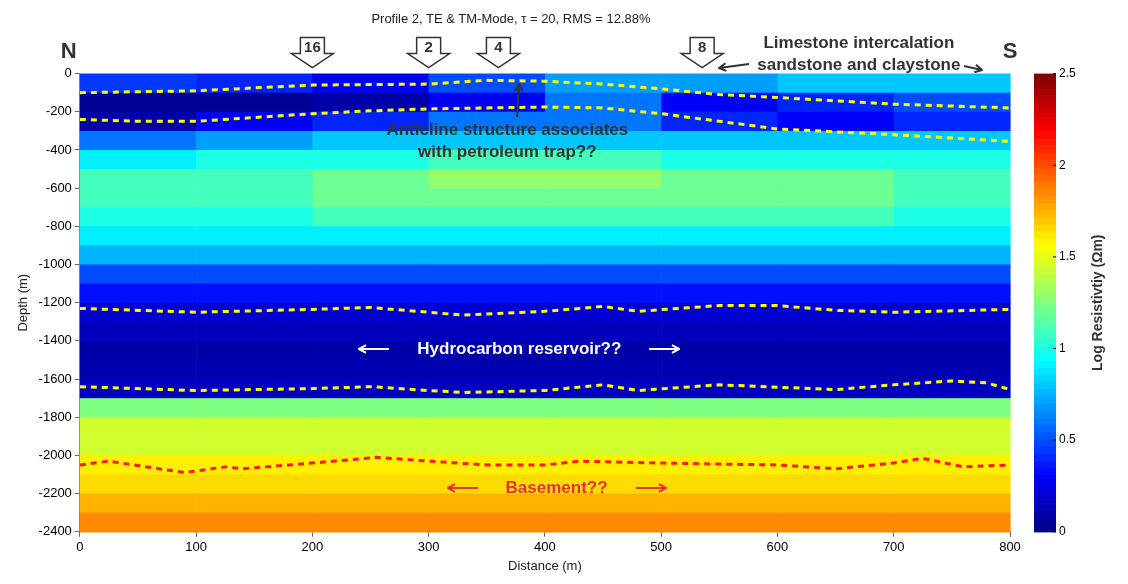 The width and height of the screenshot is (1128, 584). What do you see at coordinates (58, 111) in the screenshot?
I see `y-tick-label: -200` at bounding box center [58, 111].